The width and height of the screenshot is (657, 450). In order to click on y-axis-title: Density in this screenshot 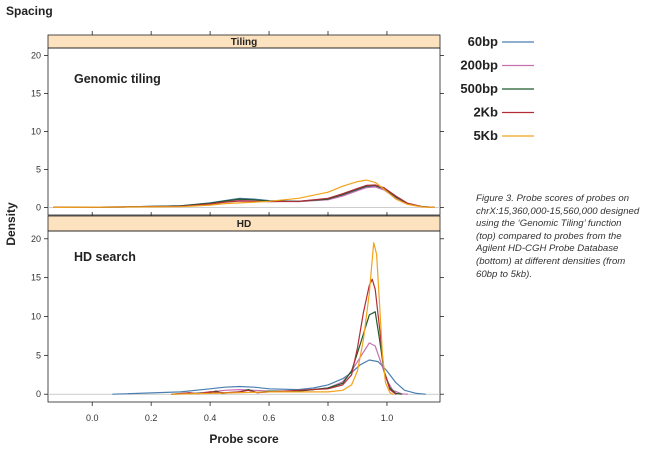, I will do `click(11, 224)`.